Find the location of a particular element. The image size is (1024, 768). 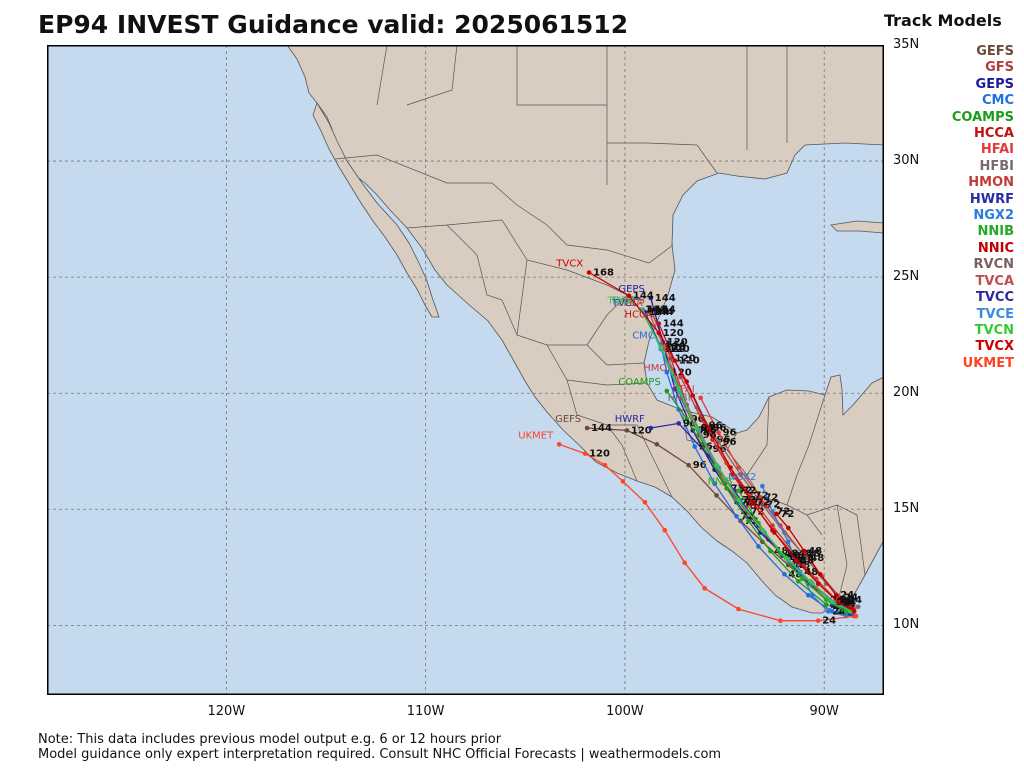

legend-item-nnic: NNIC is located at coordinates (995, 248).